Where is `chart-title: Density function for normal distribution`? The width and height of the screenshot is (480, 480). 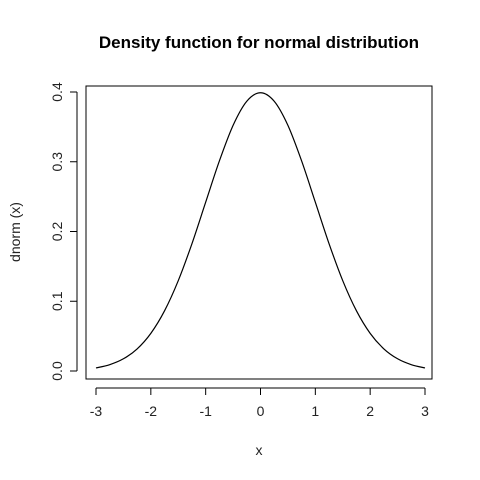
chart-title: Density function for normal distribution is located at coordinates (259, 42).